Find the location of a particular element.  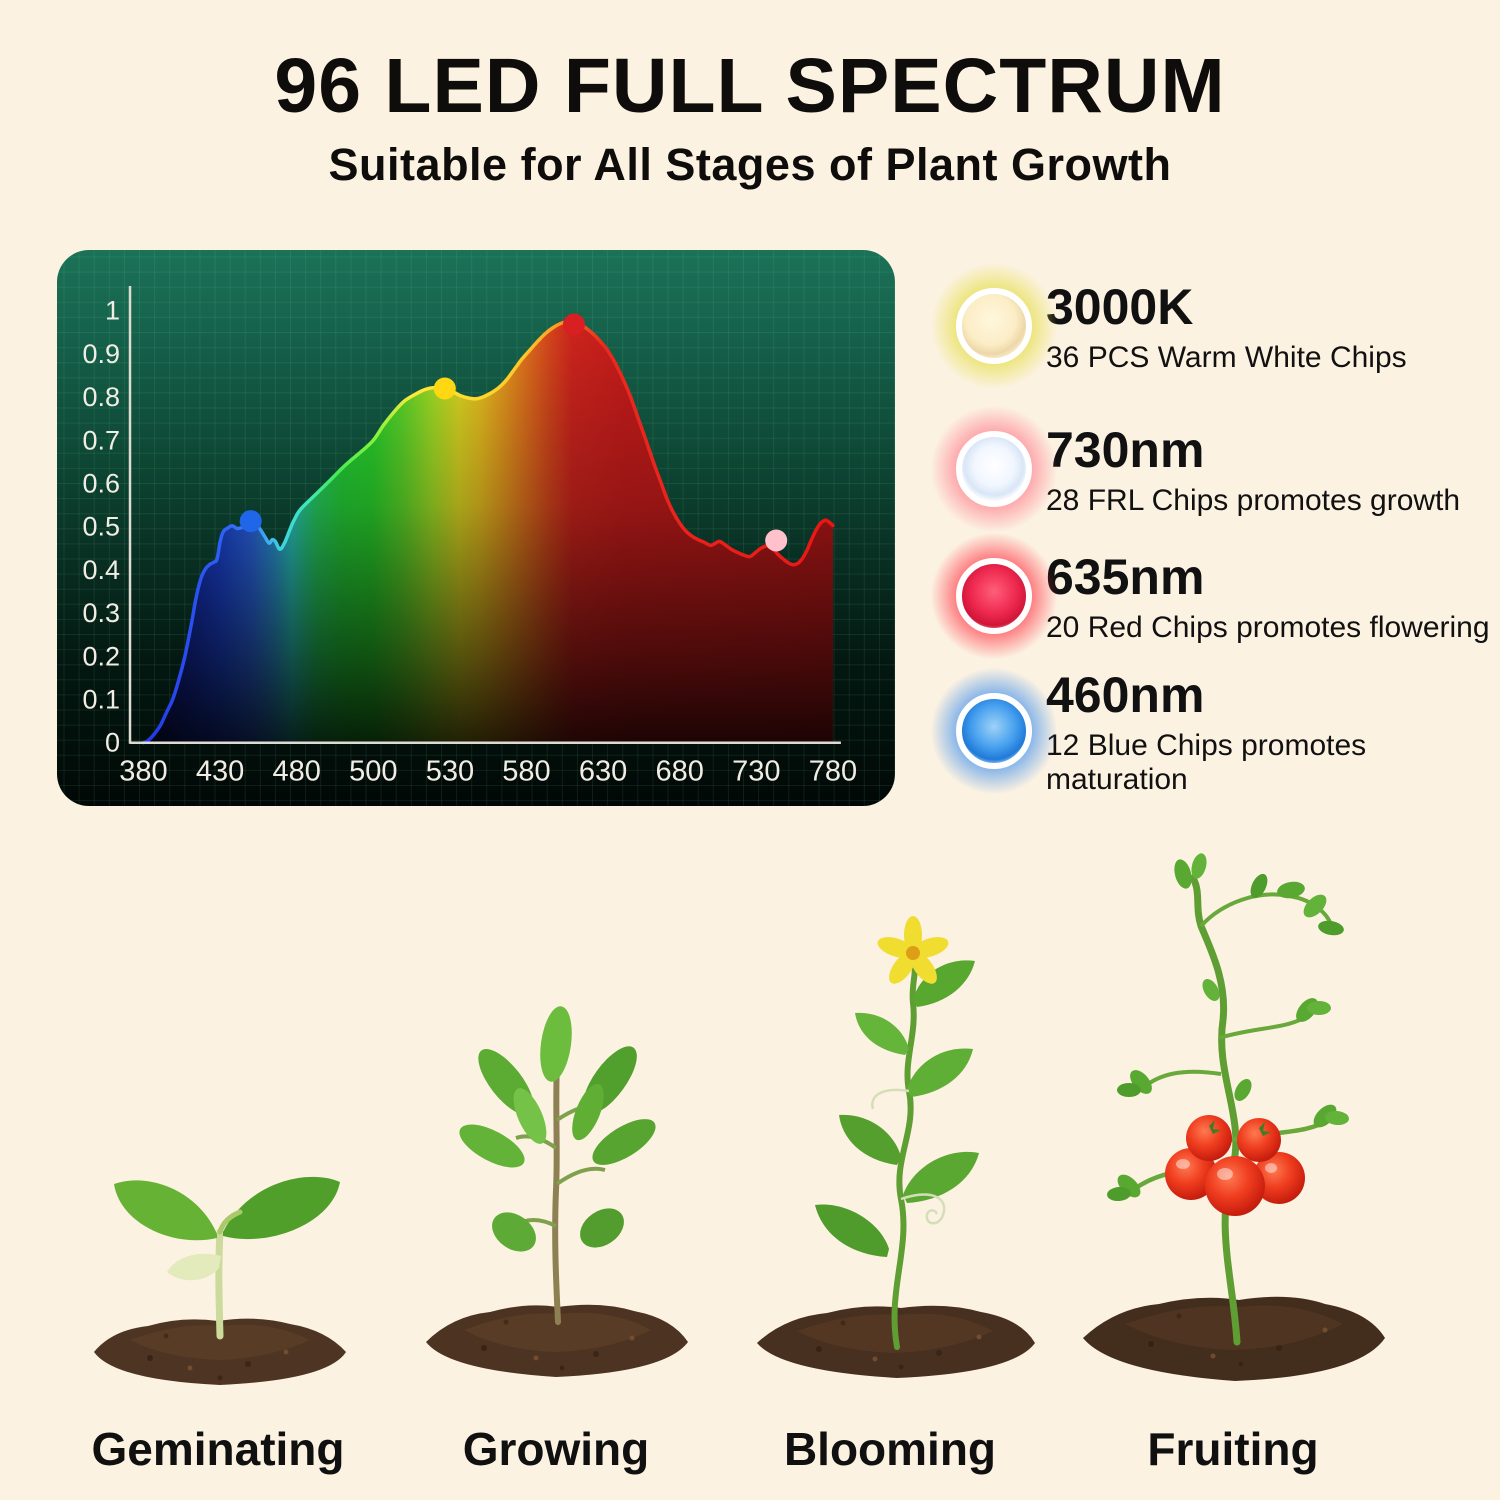

svg-text: 0.8 is located at coordinates (101, 397).